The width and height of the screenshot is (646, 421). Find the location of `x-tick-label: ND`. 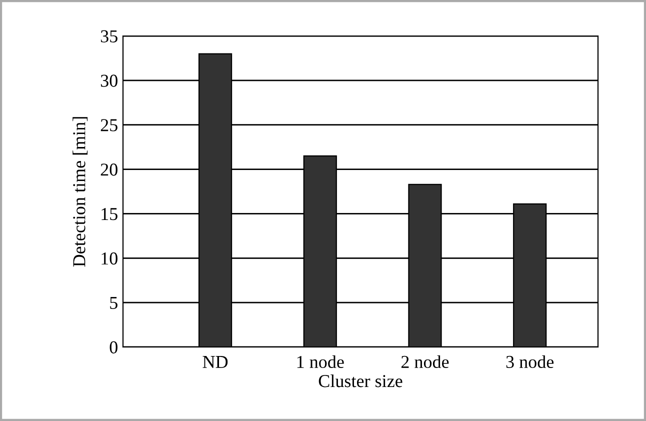

x-tick-label: ND is located at coordinates (215, 362).